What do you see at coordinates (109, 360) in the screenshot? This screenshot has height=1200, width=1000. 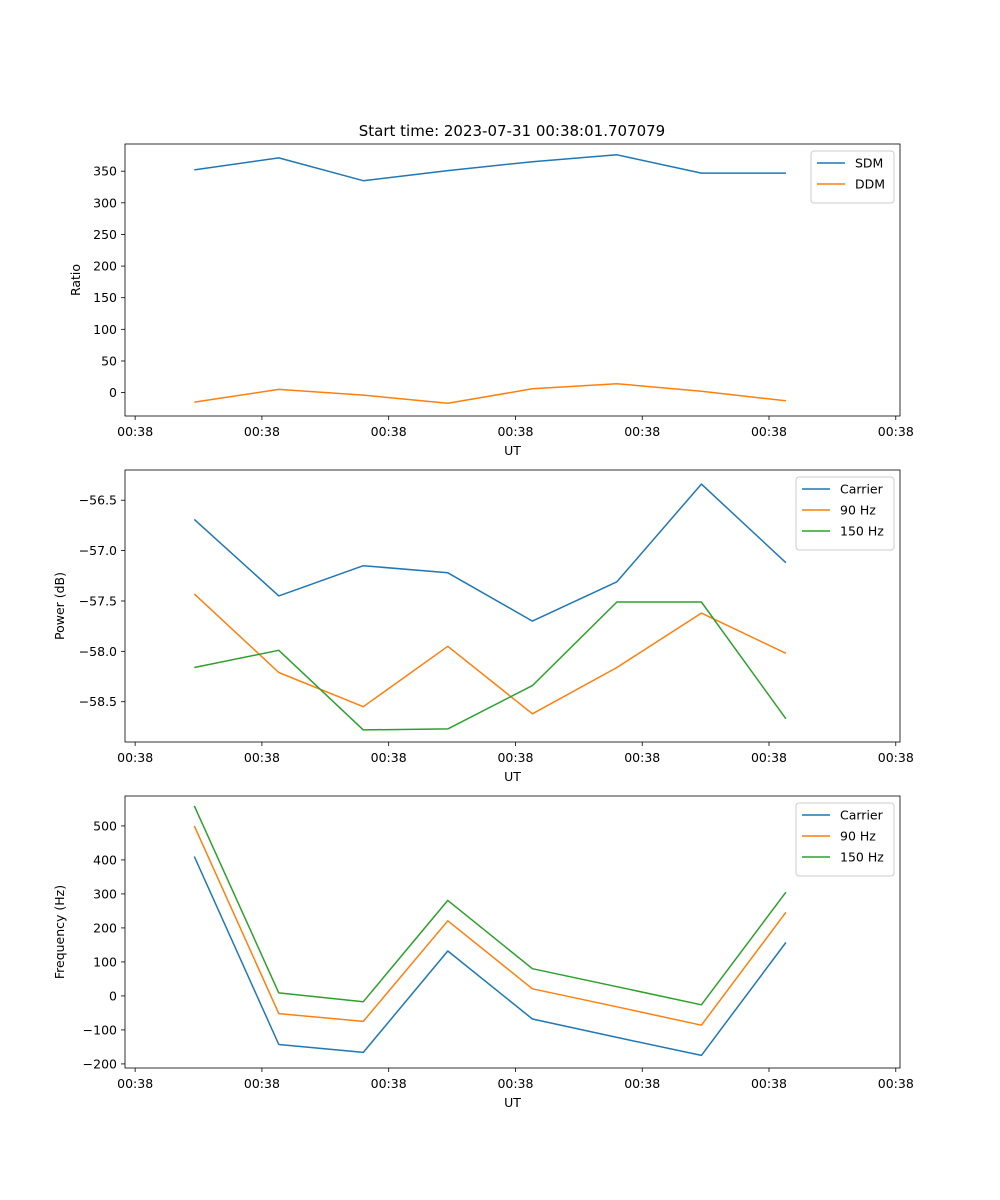 I see `y-tick-label: 50` at bounding box center [109, 360].